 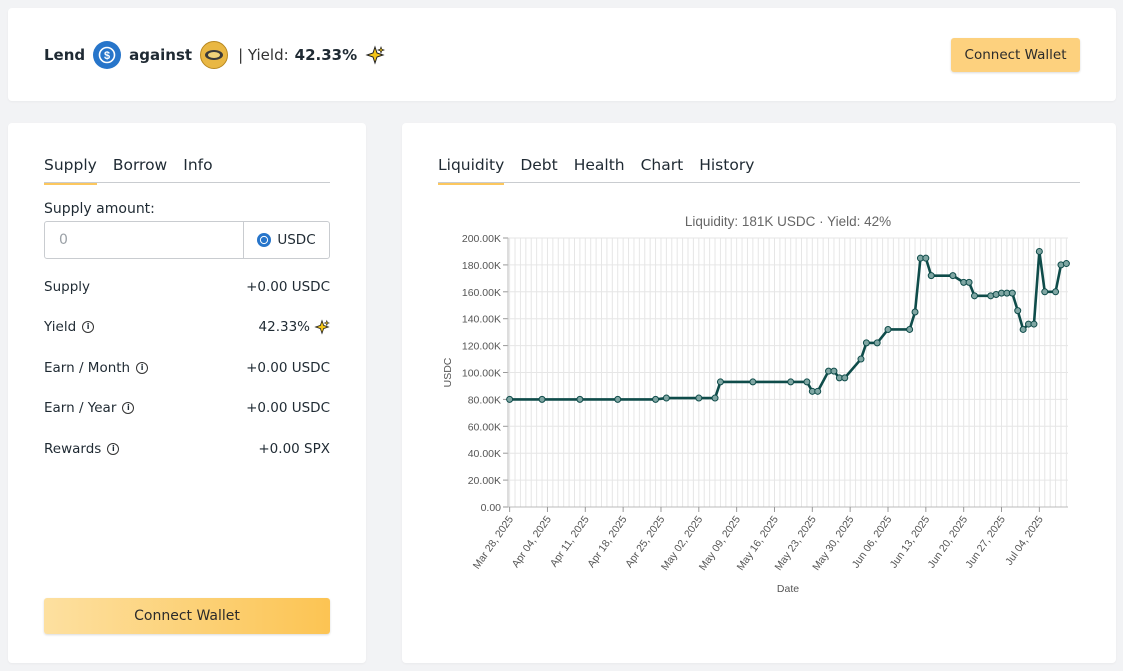 I want to click on tab-supply: Supply, so click(x=70, y=170).